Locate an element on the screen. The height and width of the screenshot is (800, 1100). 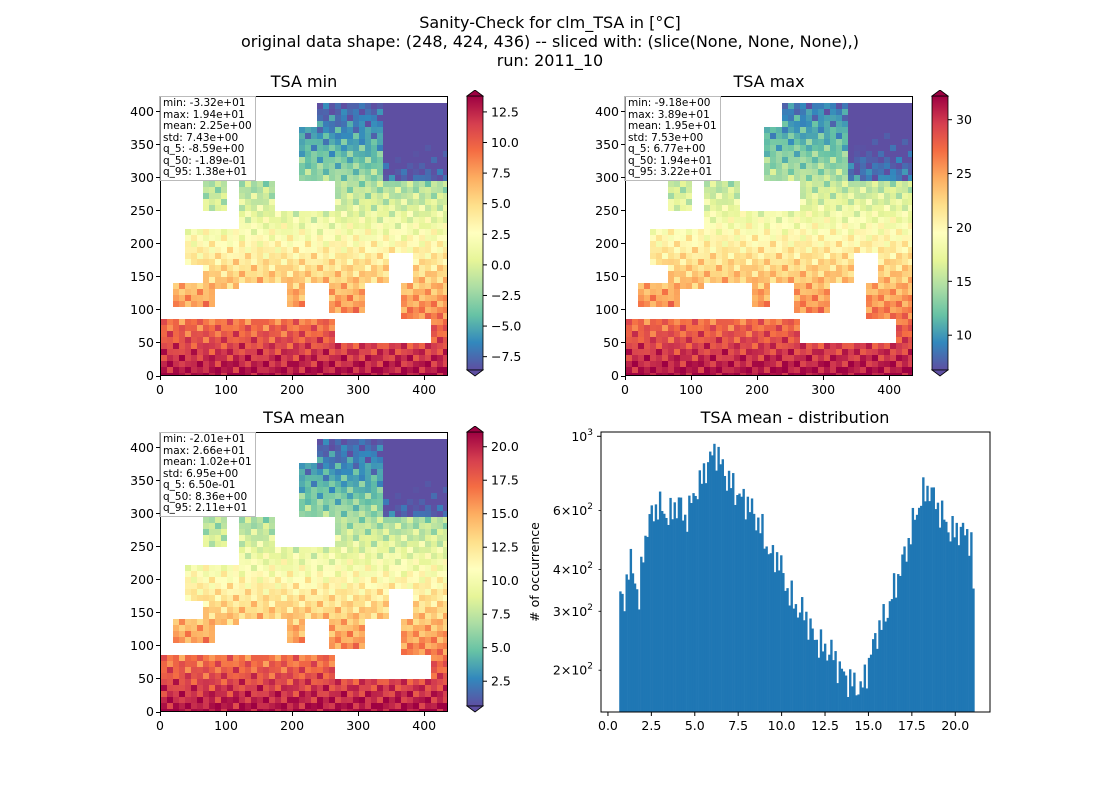
stat-line: q_5: 6.50e-01 is located at coordinates (199, 485).